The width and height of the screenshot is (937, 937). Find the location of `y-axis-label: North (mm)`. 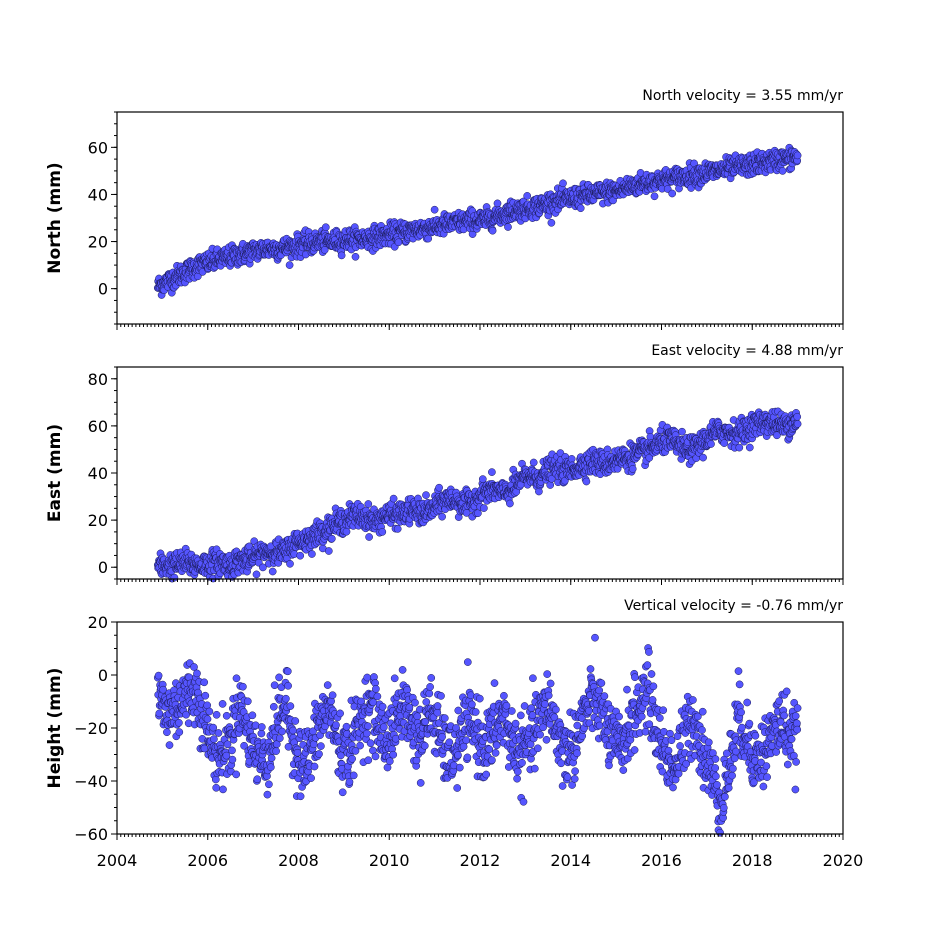

y-axis-label: North (mm) is located at coordinates (55, 217).